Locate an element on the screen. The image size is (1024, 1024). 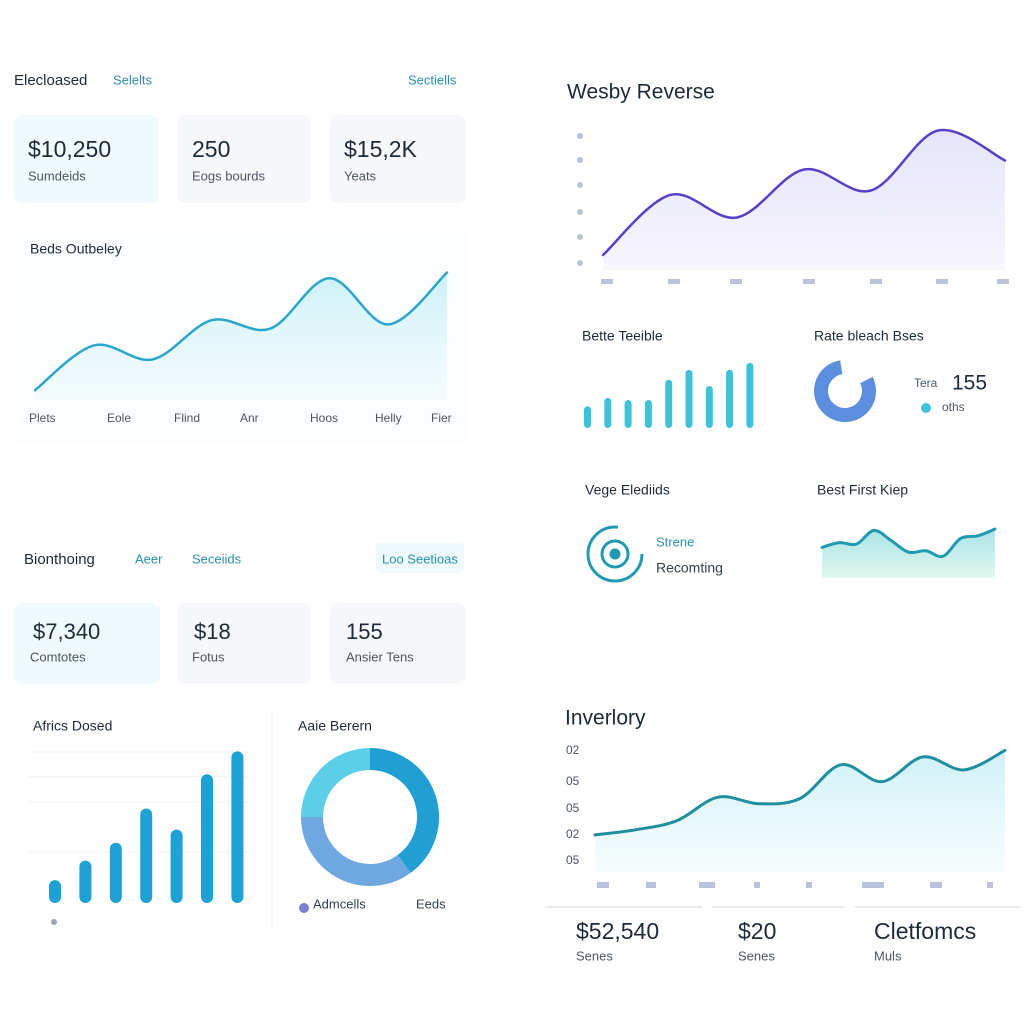
section-title: Vege Elediids is located at coordinates (627, 490).